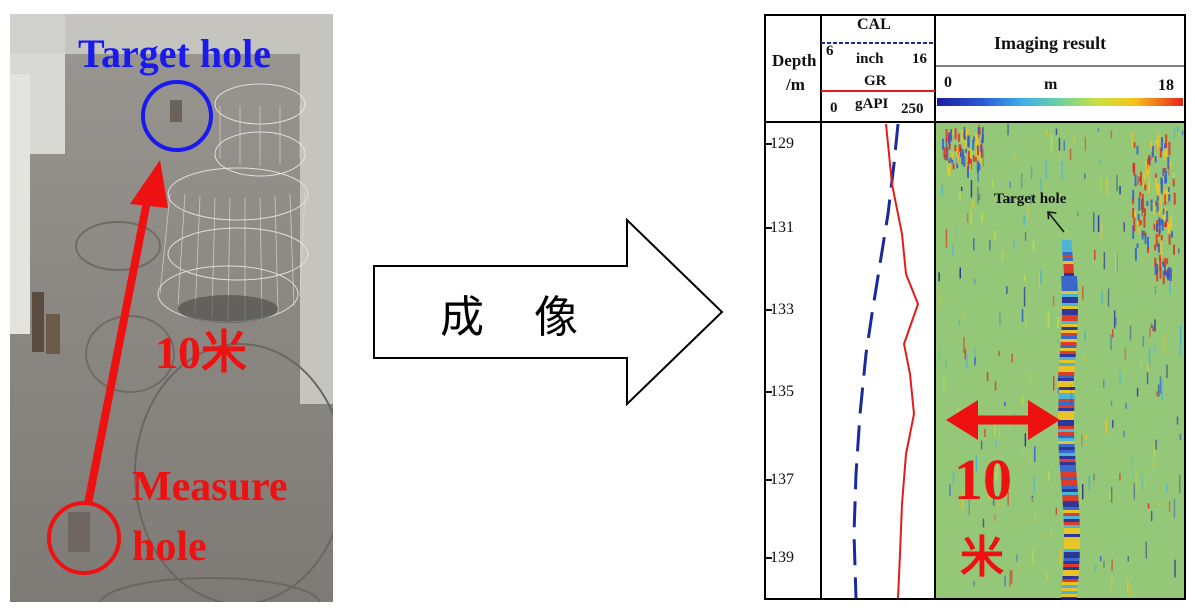  What do you see at coordinates (872, 104) in the screenshot?
I see `gr-scale-unit: gAPI` at bounding box center [872, 104].